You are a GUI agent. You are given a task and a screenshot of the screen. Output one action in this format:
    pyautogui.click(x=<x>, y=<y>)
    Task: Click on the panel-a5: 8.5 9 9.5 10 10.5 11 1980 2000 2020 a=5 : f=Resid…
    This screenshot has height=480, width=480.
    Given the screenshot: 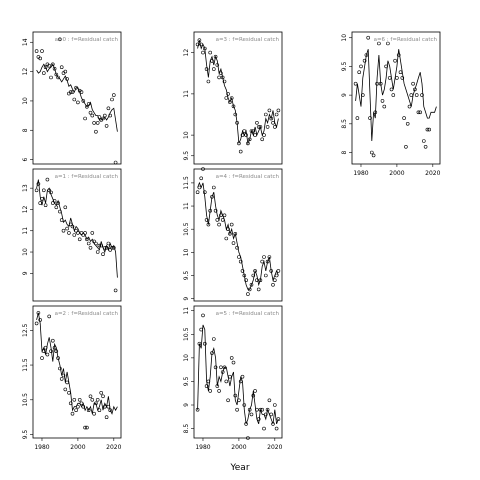 What is the action you would take?
    pyautogui.click(x=233, y=378)
    